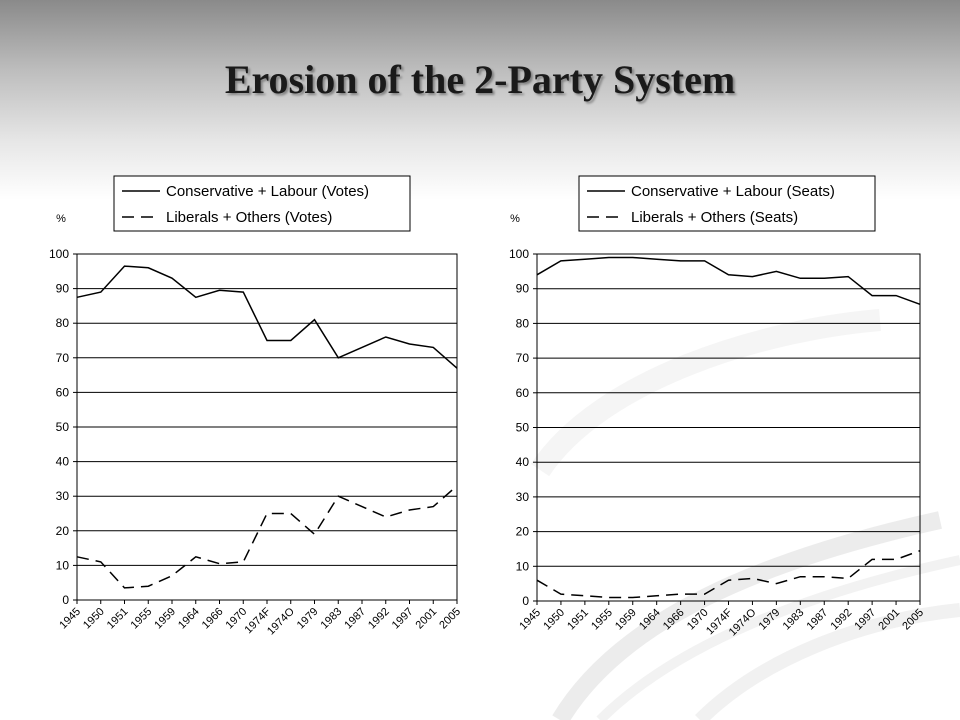  I want to click on x-tick-label: 1979, so click(770, 620).